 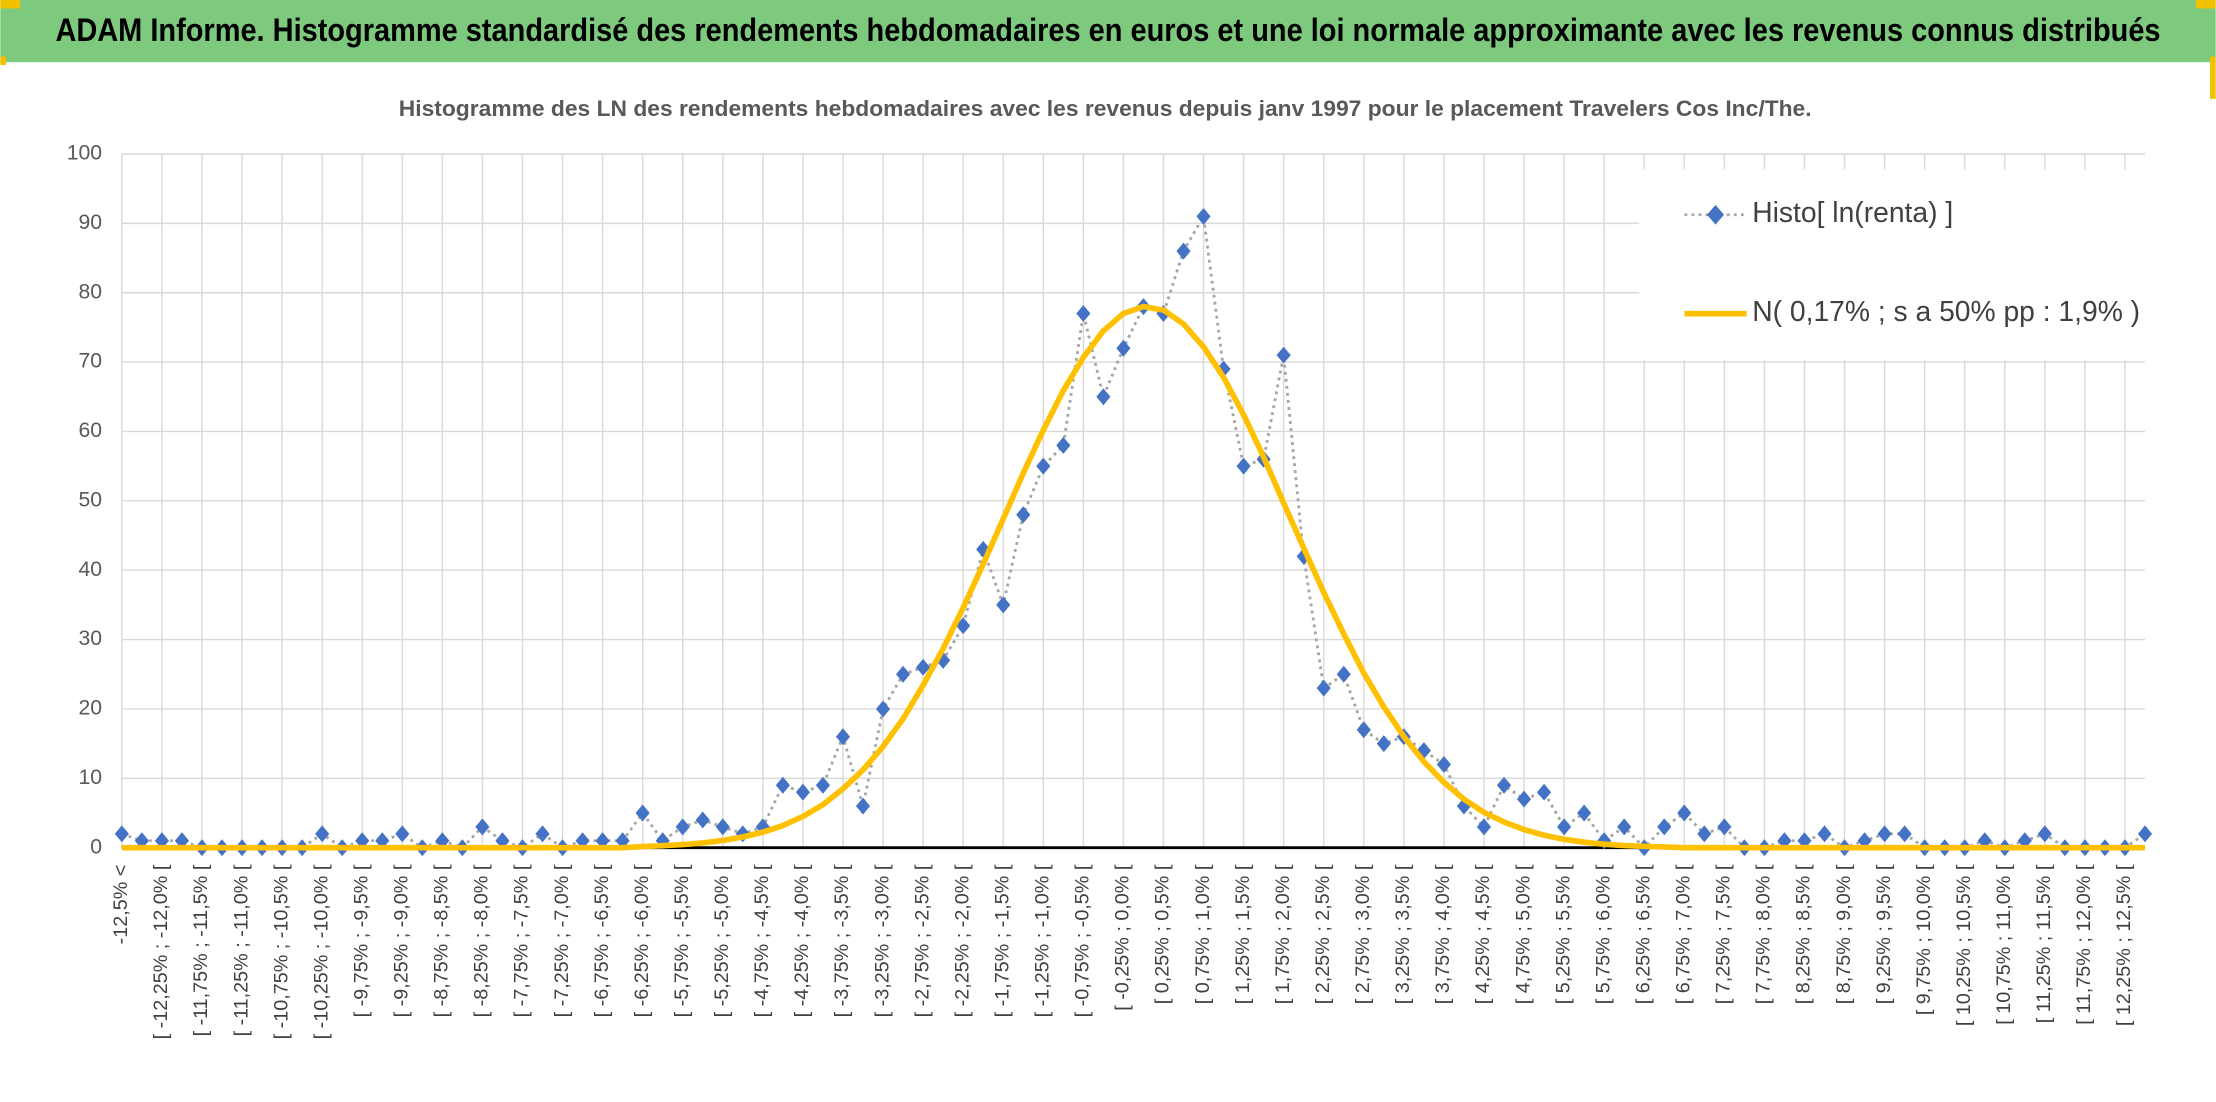 I want to click on y-tick-label: 30, so click(x=90, y=638).